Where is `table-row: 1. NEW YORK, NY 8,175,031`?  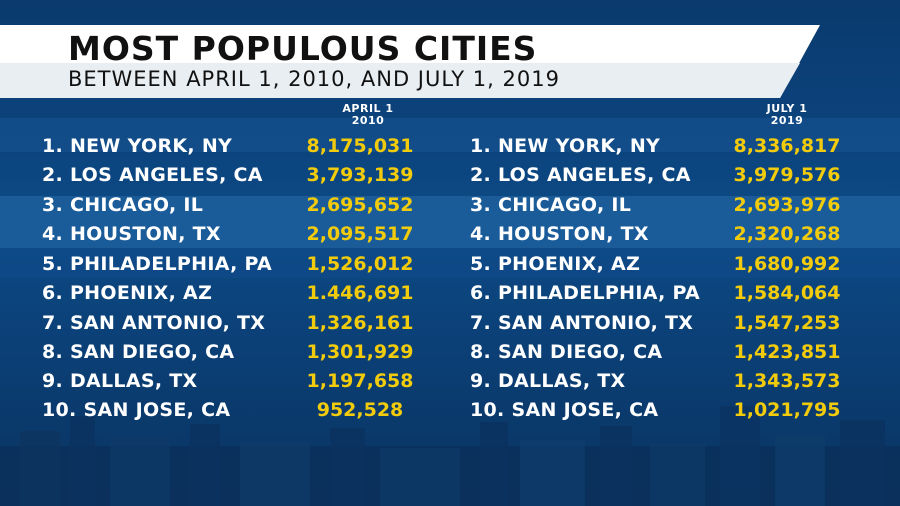 table-row: 1. NEW YORK, NY 8,175,031 is located at coordinates (242, 148).